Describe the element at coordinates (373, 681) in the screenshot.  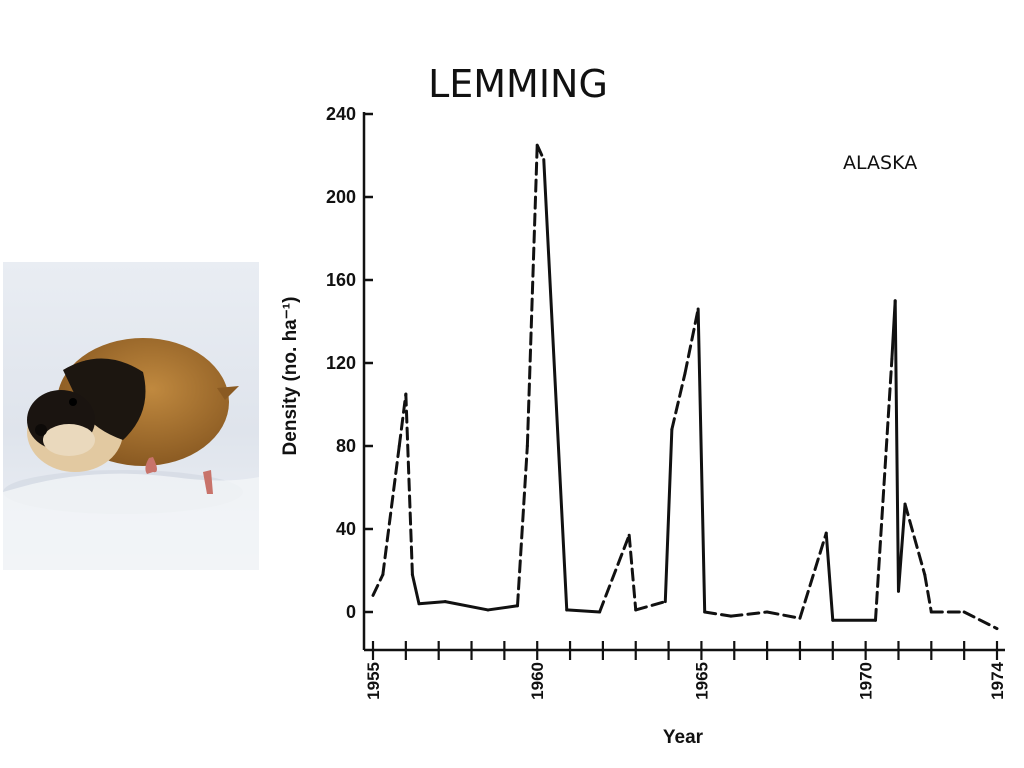
I see `x-tick-label: 1955` at that location.